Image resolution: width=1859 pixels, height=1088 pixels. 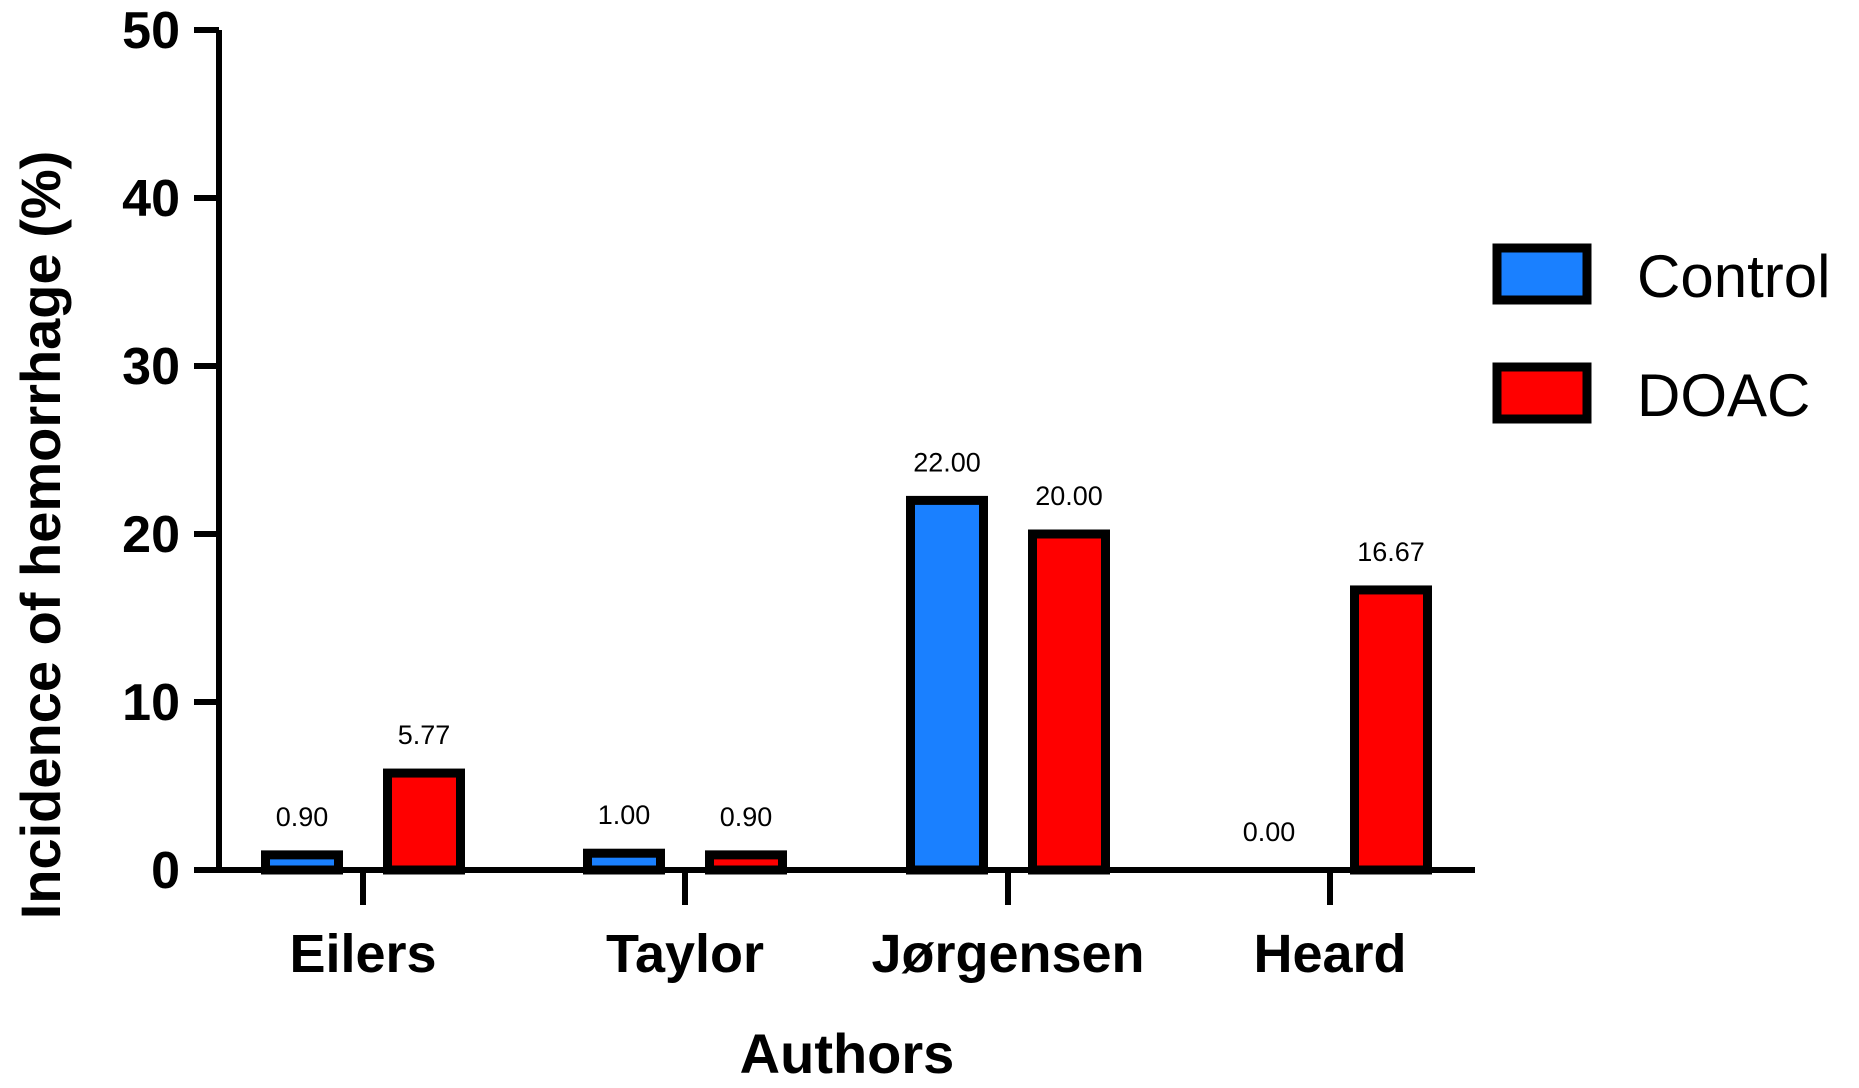 I want to click on data-label: 1.00, so click(x=624, y=815).